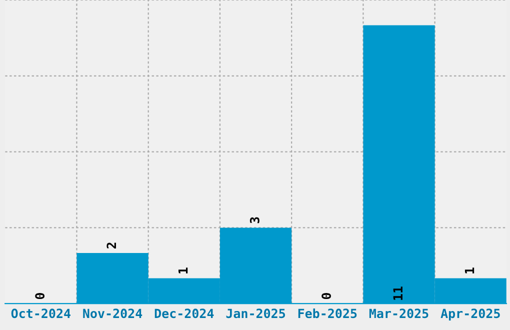 This screenshot has height=330, width=510. I want to click on x-tick-label: Jan-2025, so click(256, 313).